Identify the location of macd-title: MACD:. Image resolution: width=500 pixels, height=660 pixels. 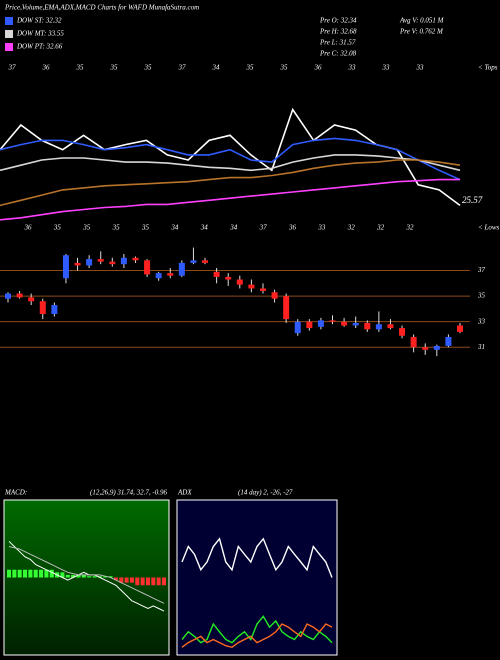
(15, 493).